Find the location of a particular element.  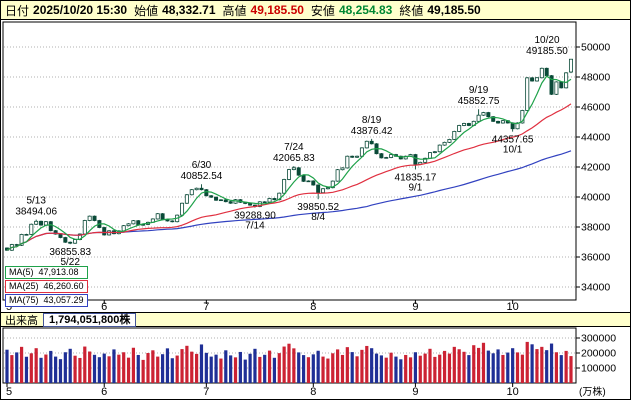

ma25-legend: MA(25) 46,260.60 is located at coordinates (46, 286).